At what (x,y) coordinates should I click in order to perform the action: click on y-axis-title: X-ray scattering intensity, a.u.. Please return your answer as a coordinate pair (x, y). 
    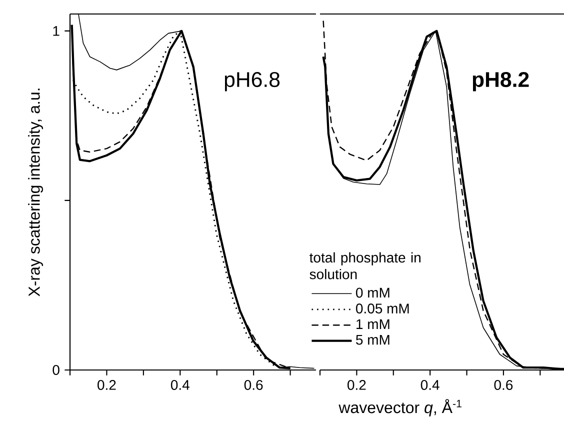
    Looking at the image, I should click on (36, 192).